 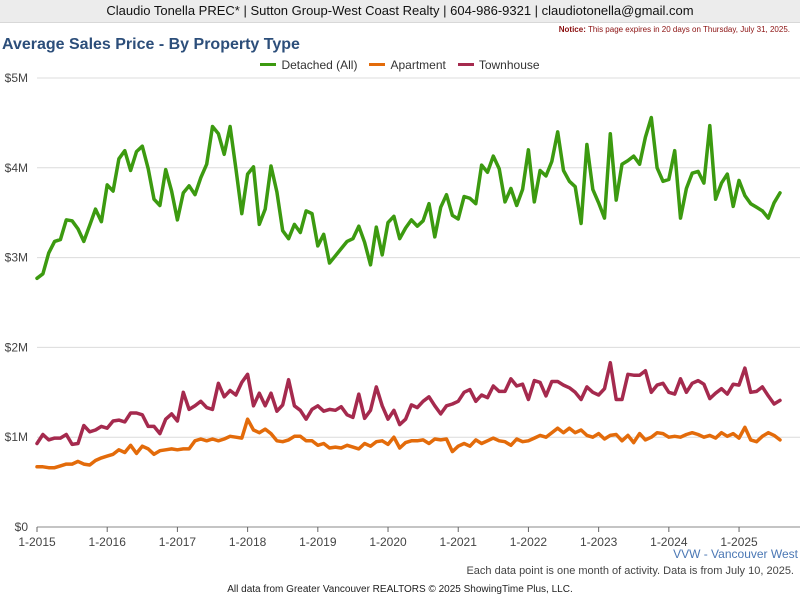 I want to click on chart-legend: Detached (All) Apartment Townhouse, so click(x=400, y=65).